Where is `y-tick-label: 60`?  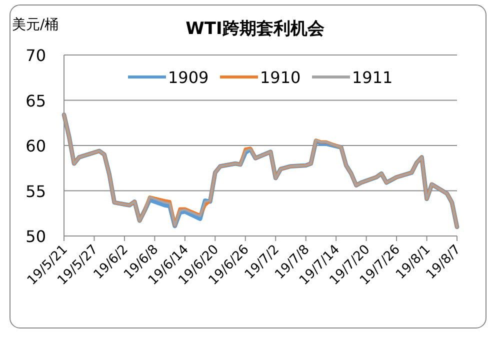 y-tick-label: 60 is located at coordinates (36, 146).